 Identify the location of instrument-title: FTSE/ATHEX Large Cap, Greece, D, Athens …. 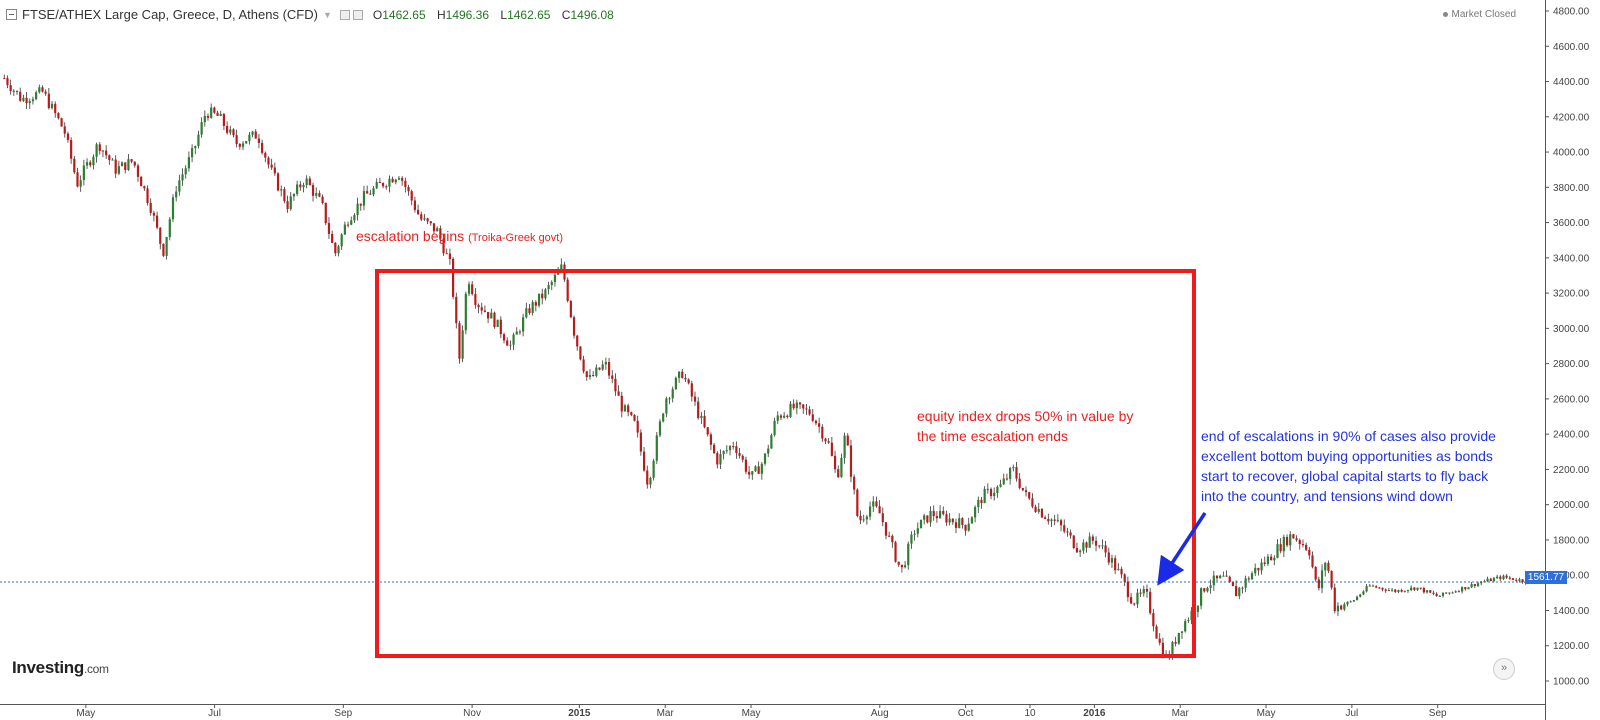
(170, 14).